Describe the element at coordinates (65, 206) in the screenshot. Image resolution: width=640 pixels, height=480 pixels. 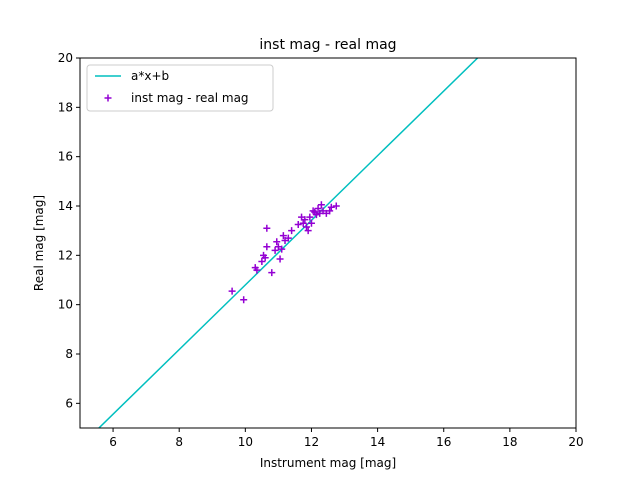
I see `y-tick-label: 14` at that location.